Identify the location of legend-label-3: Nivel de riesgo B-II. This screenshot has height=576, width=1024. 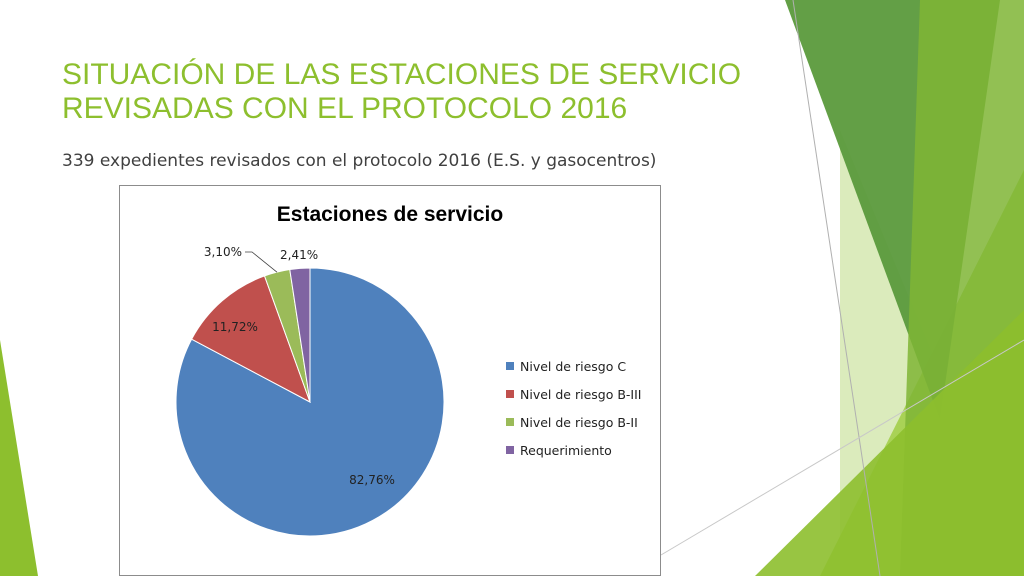
(579, 422).